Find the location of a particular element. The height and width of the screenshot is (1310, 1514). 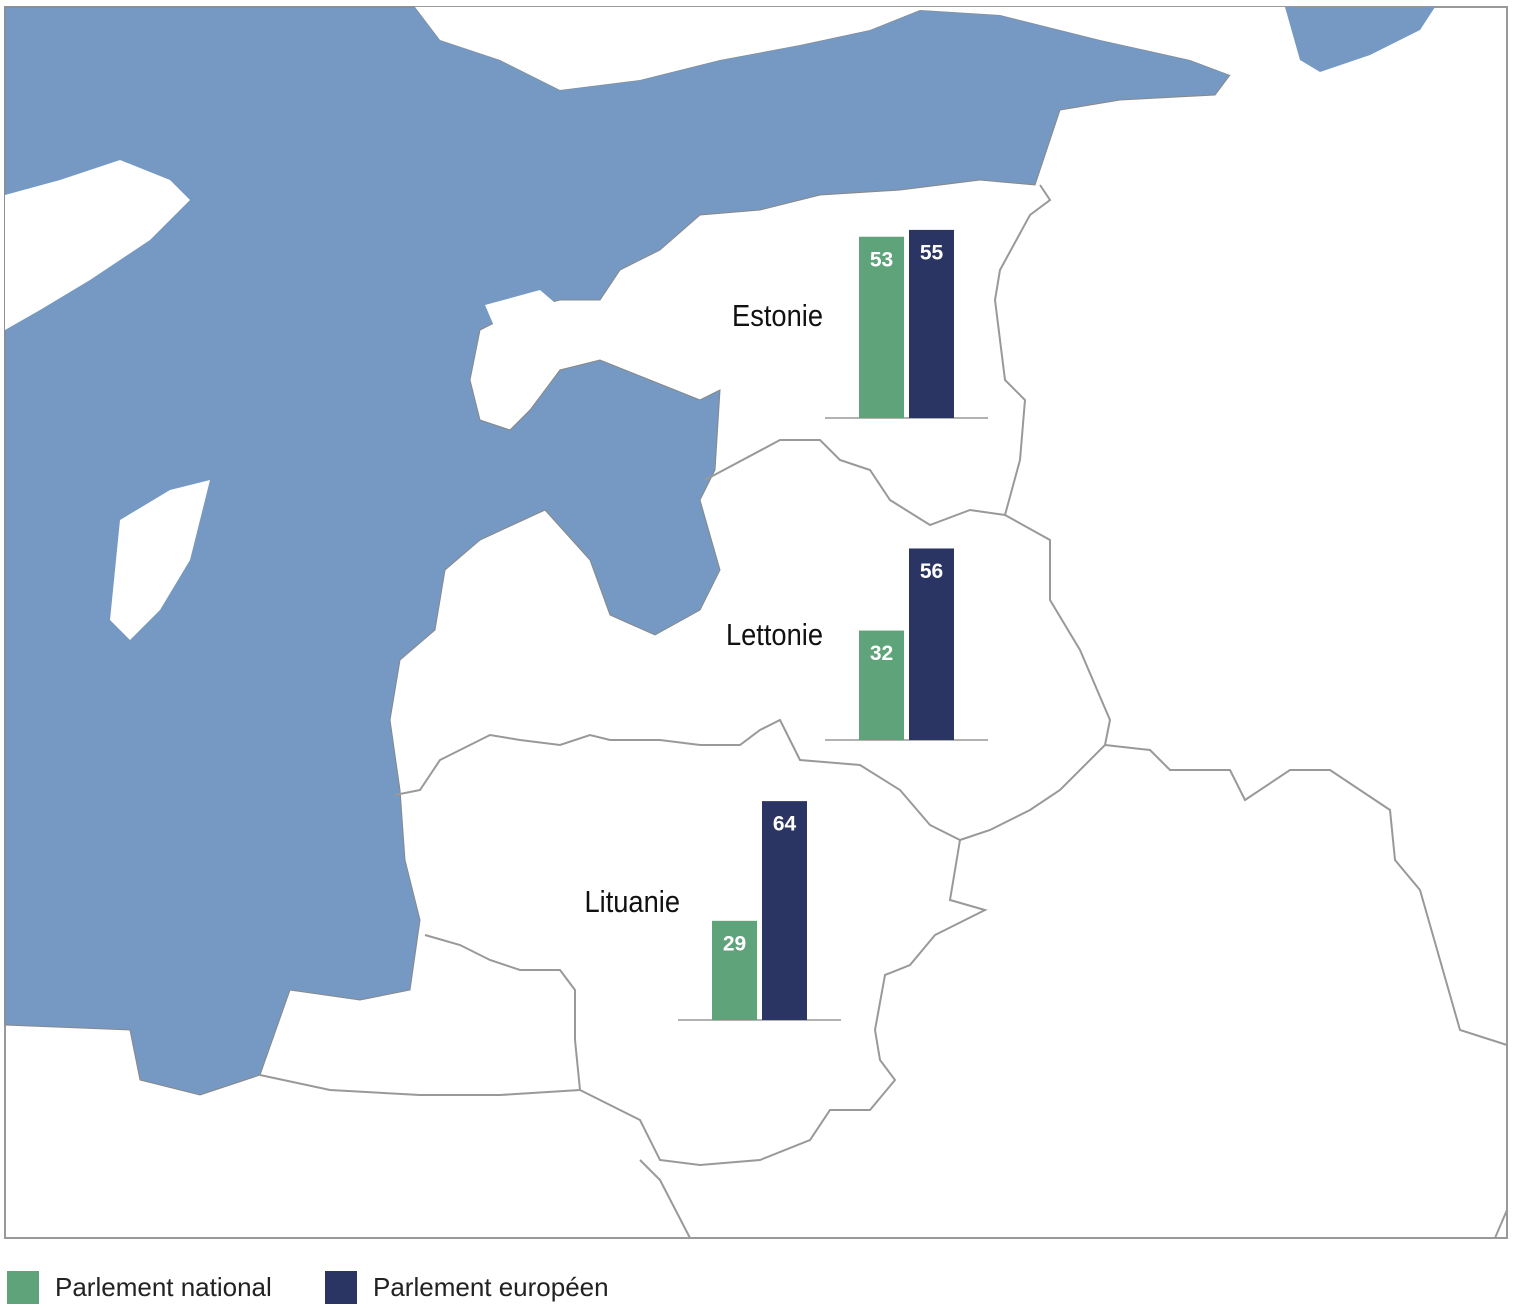

value-label: 55 is located at coordinates (932, 252).